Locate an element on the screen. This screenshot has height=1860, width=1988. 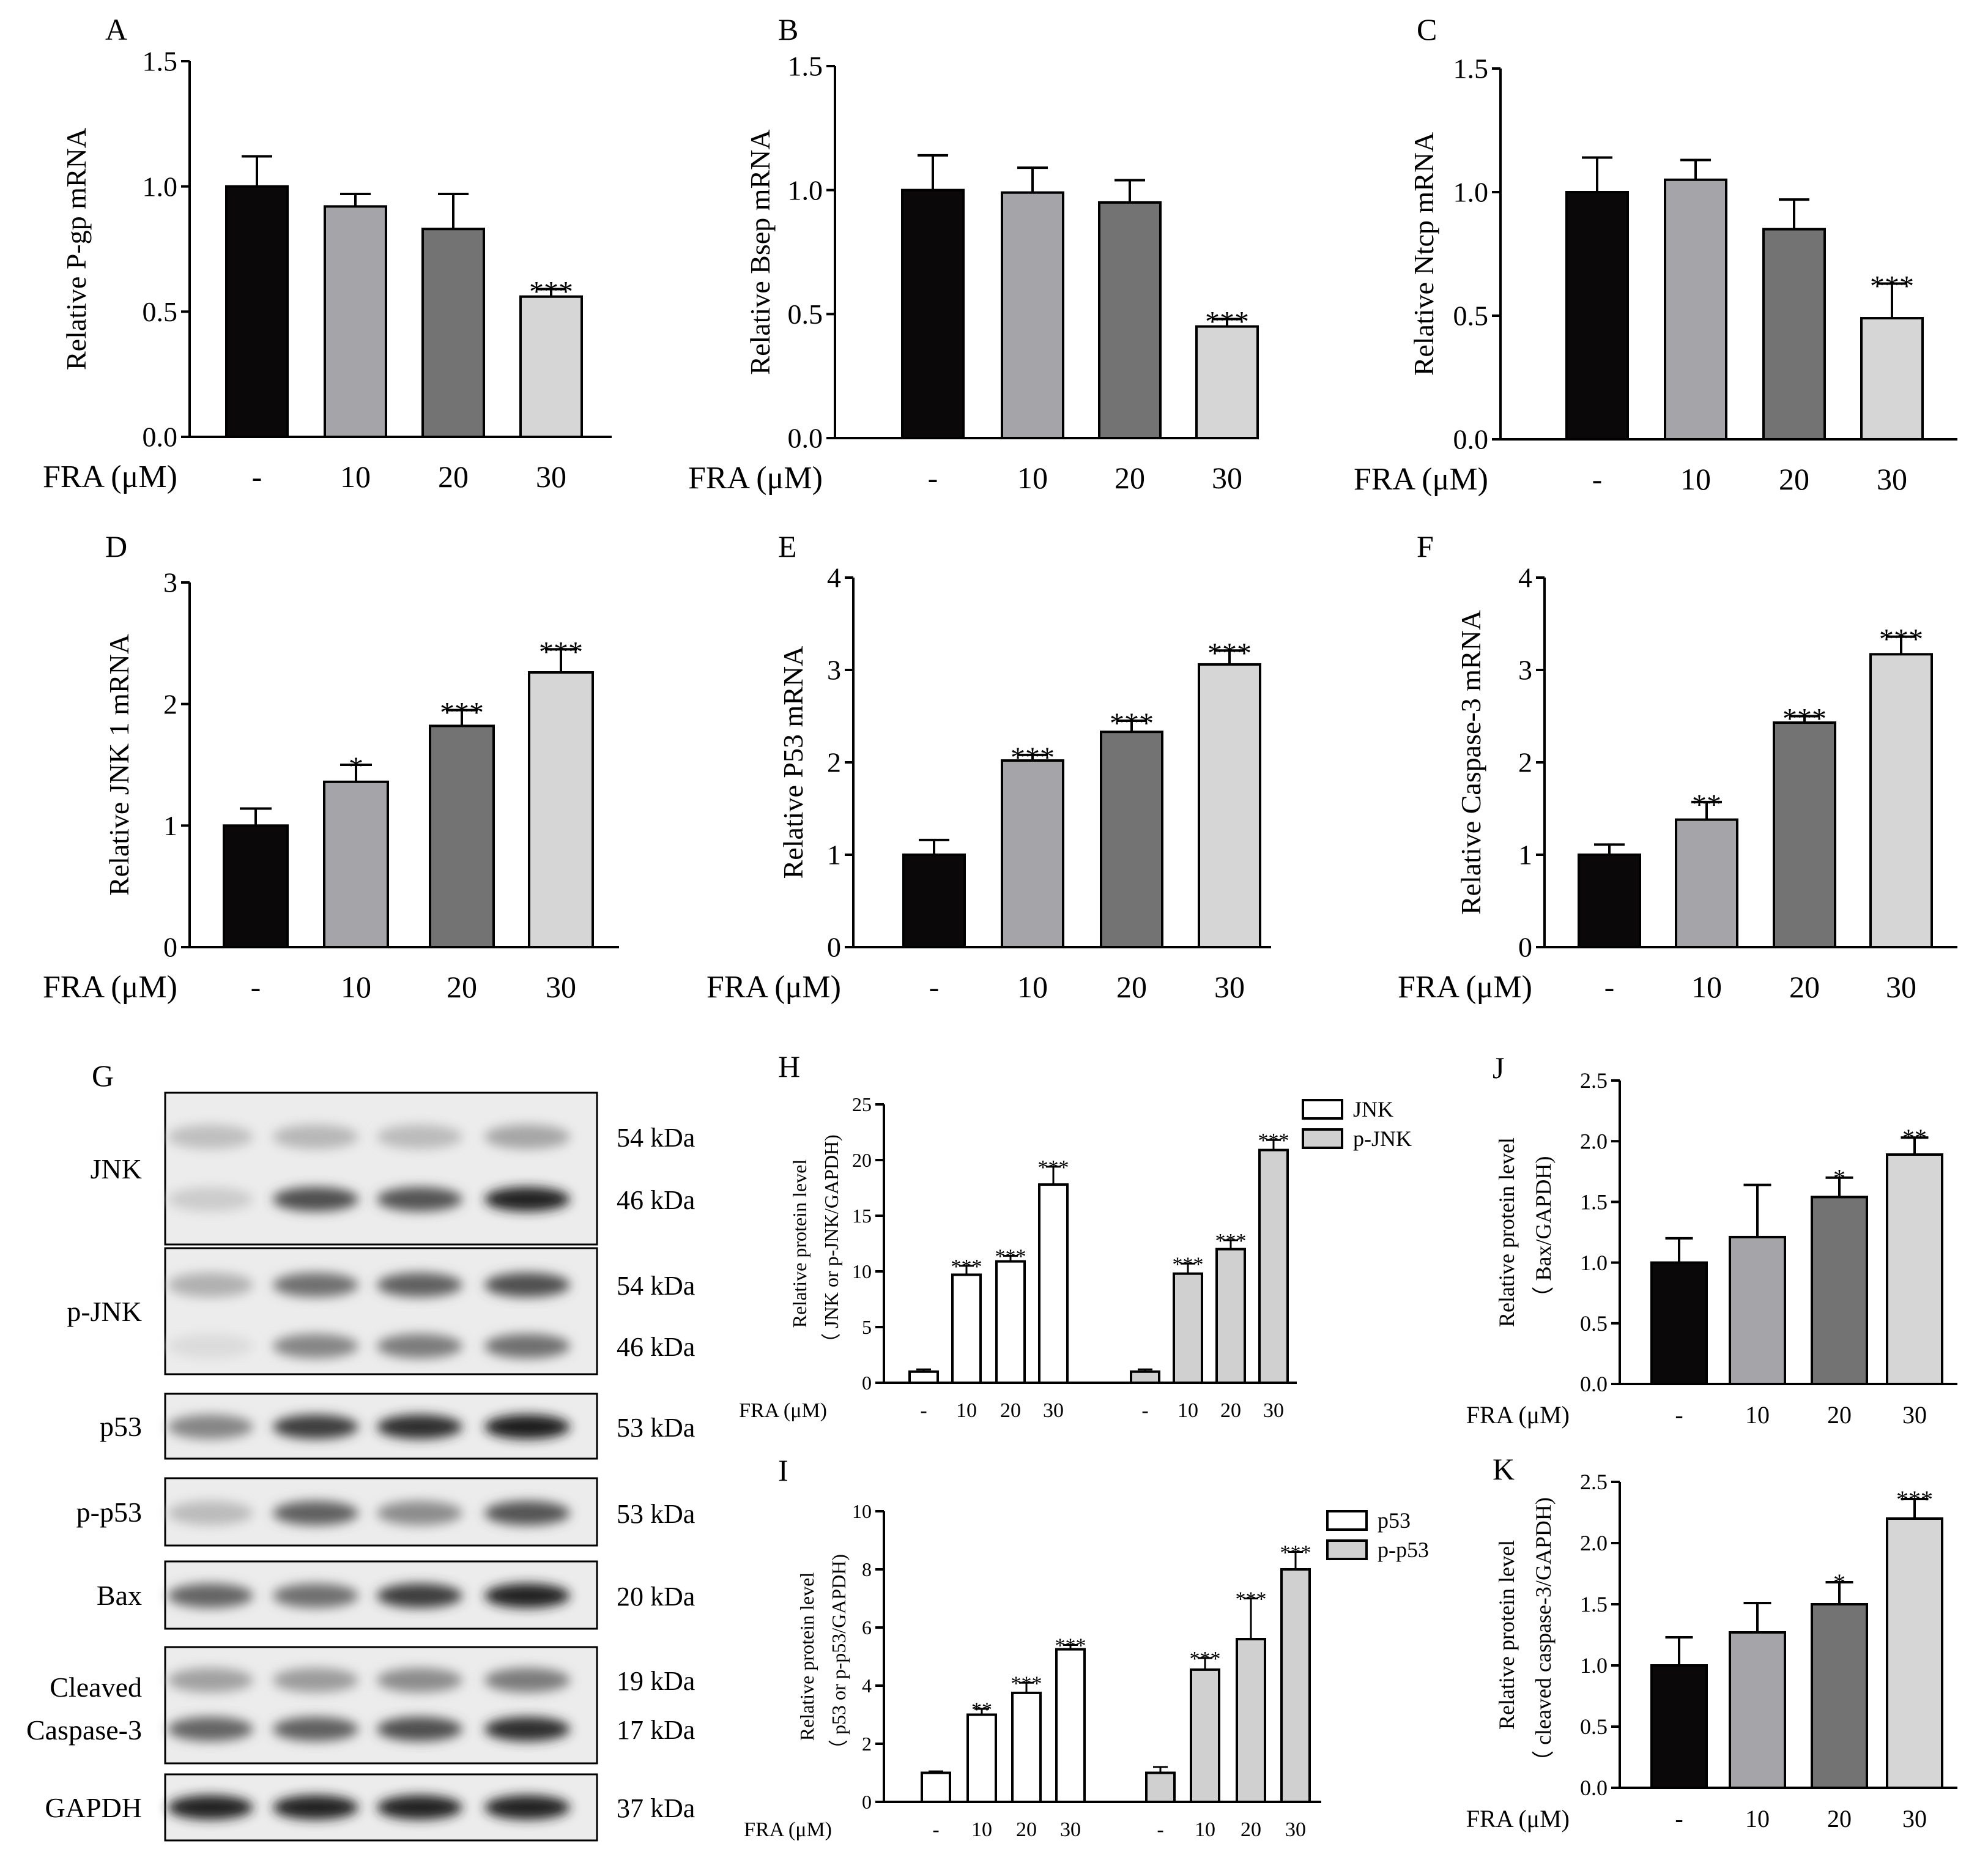
y-axis-label: Relative P-gp mRNA is located at coordinates (76, 249).